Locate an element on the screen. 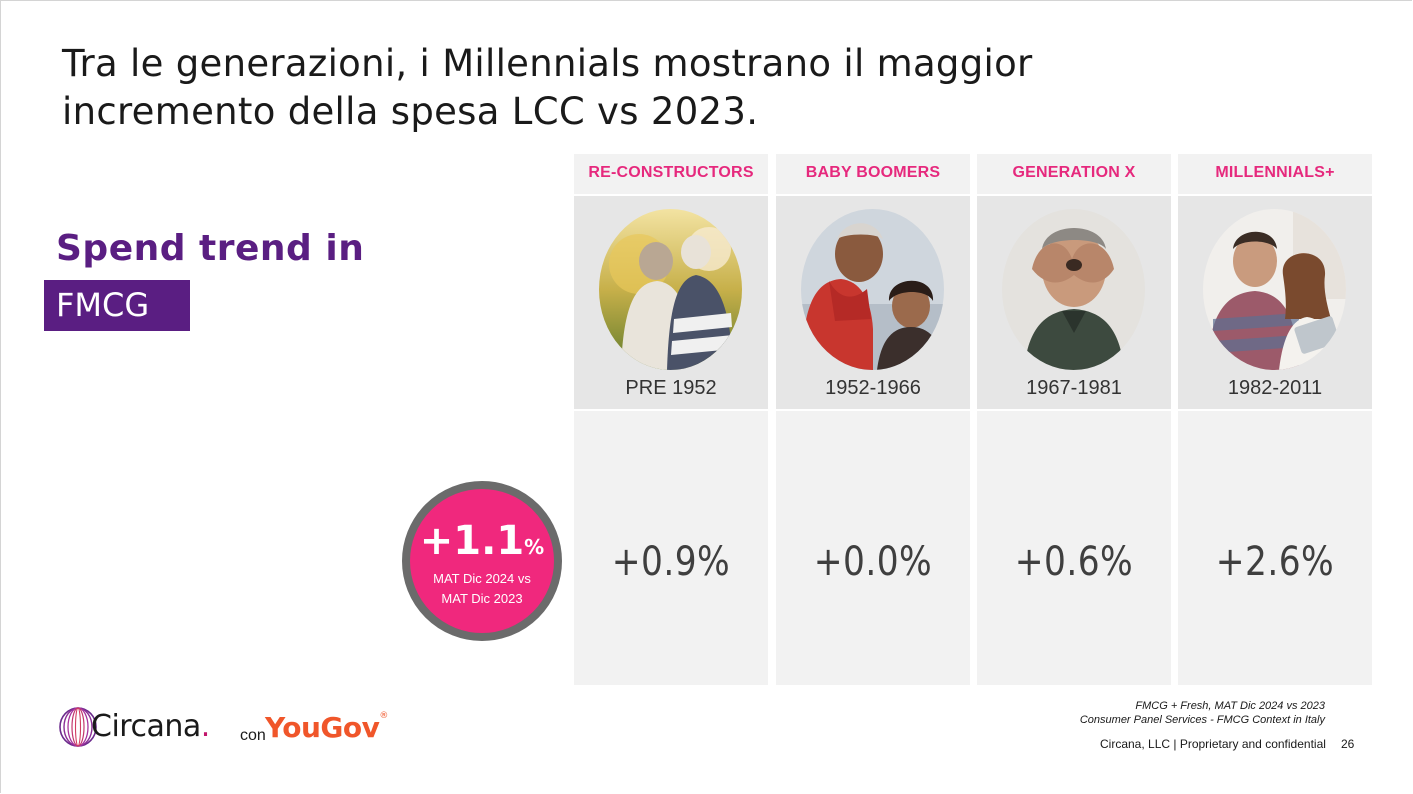  generation-value-panel: +2.6% is located at coordinates (1275, 548).